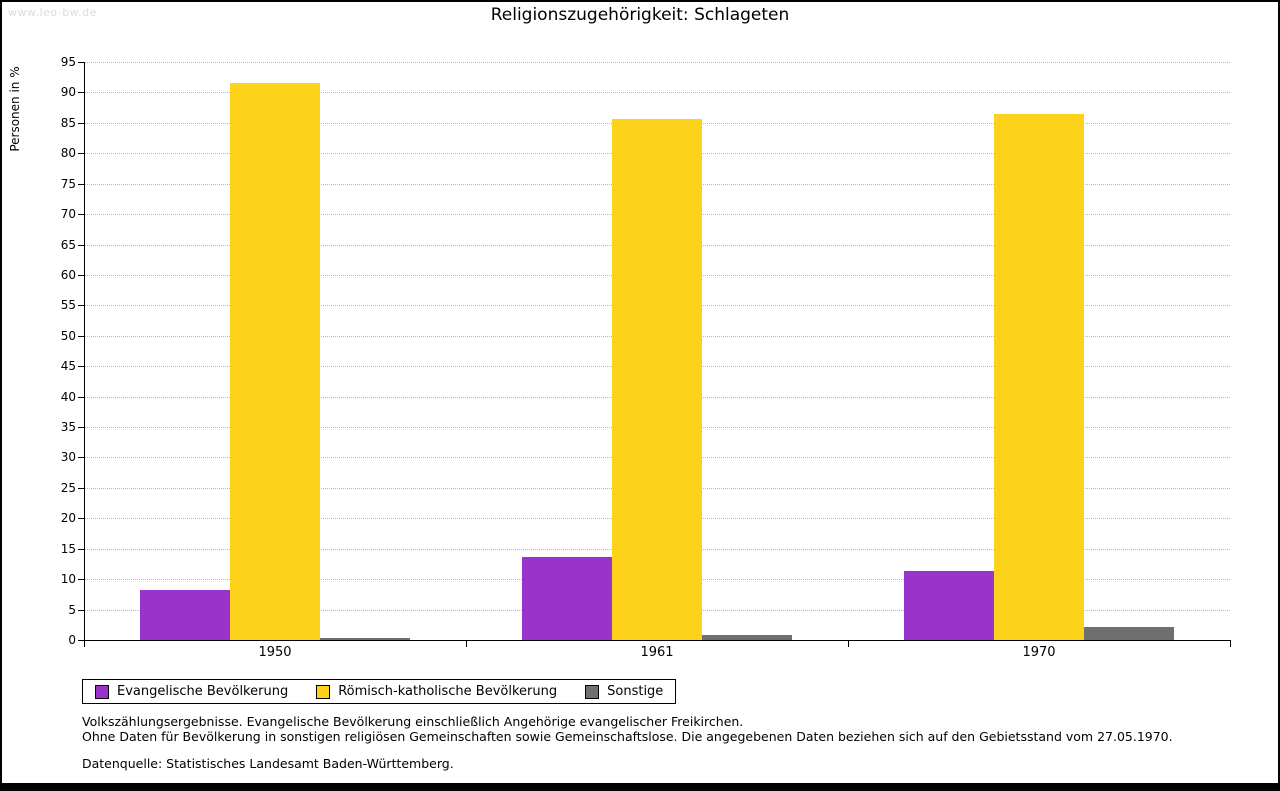  What do you see at coordinates (68, 579) in the screenshot?
I see `y-tick-label: 10` at bounding box center [68, 579].